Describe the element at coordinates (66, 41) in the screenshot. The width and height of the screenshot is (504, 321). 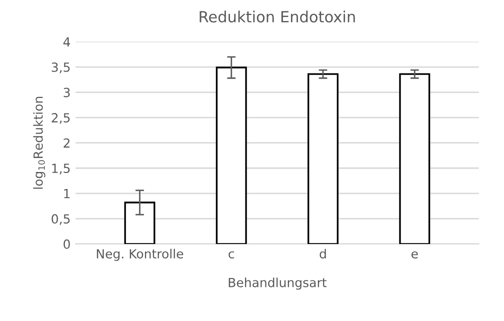
I see `y-tick-label: 4` at that location.